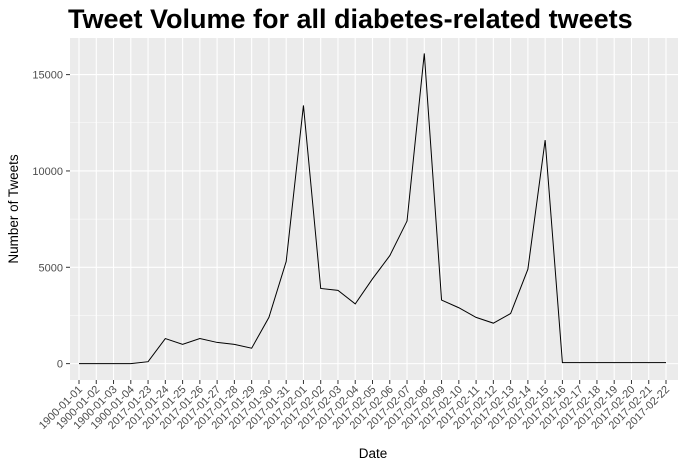 The width and height of the screenshot is (685, 466). What do you see at coordinates (13, 209) in the screenshot?
I see `y-axis-title: Number of Tweets` at bounding box center [13, 209].